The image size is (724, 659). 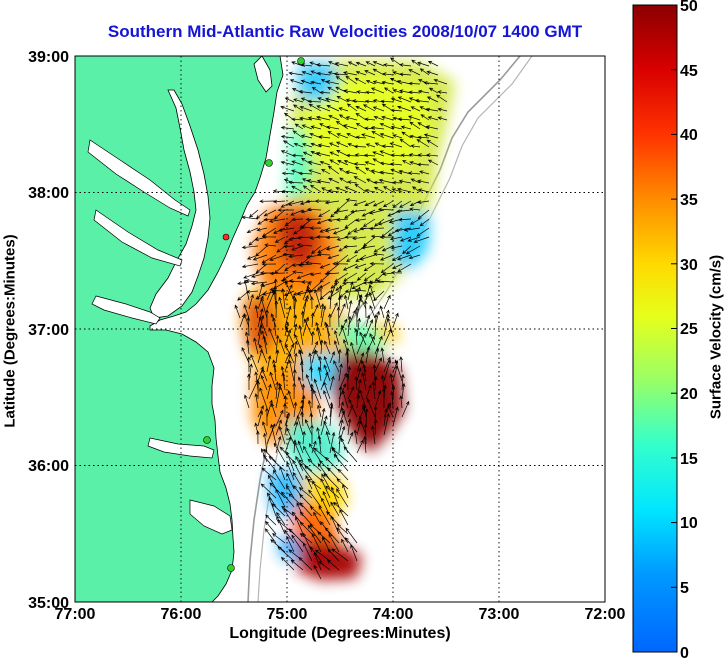 I want to click on colorbar-tick-label: 0, so click(x=684, y=652).